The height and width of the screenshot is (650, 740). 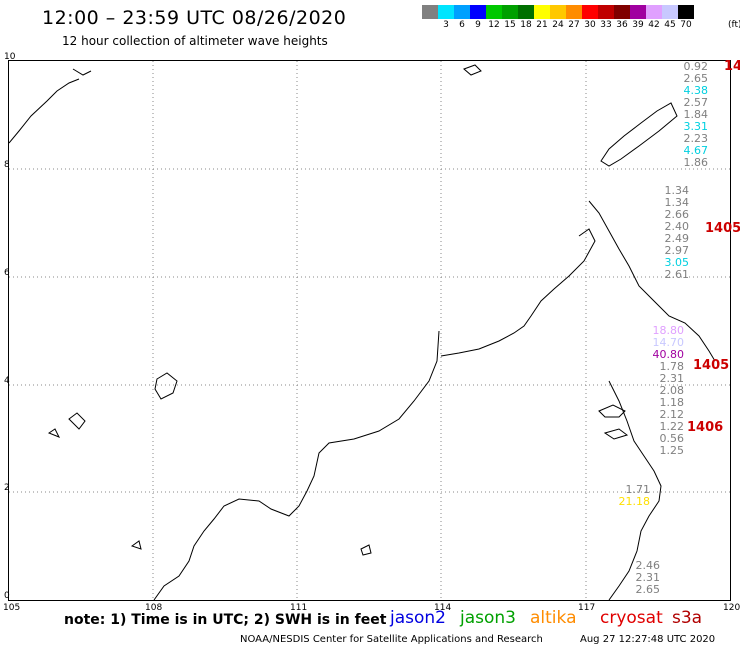 I want to click on wave-height-value: 2.31, so click(x=672, y=378).